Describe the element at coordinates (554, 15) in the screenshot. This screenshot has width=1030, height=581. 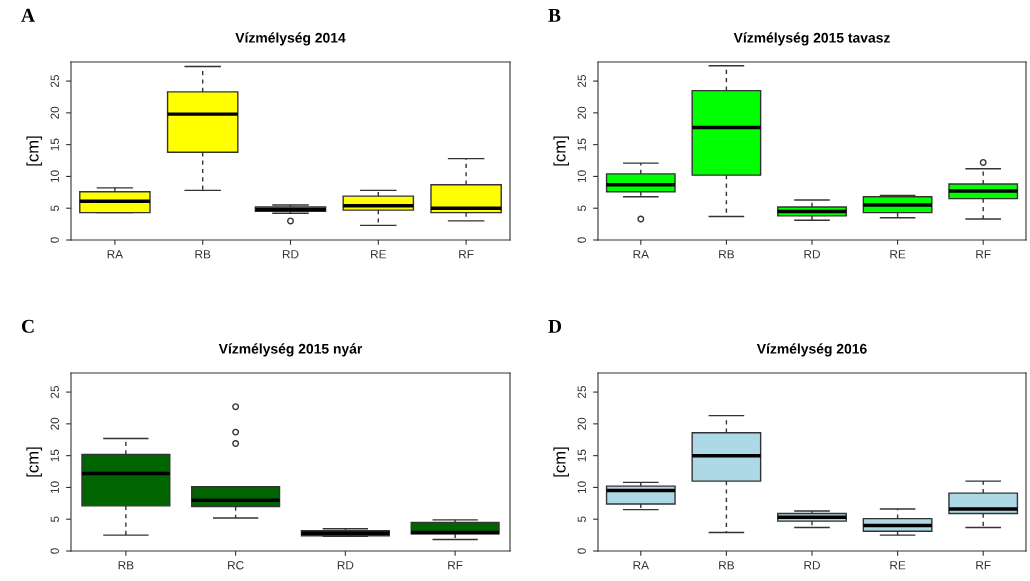
I see `text: B` at that location.